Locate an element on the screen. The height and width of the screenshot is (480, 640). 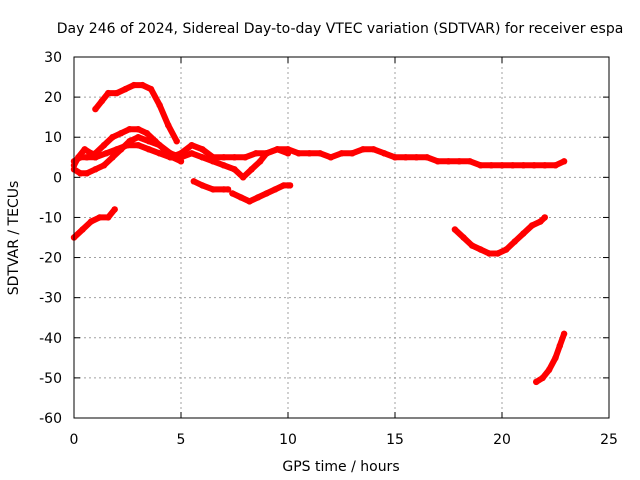
y-tick-label: -50 is located at coordinates (50, 379).